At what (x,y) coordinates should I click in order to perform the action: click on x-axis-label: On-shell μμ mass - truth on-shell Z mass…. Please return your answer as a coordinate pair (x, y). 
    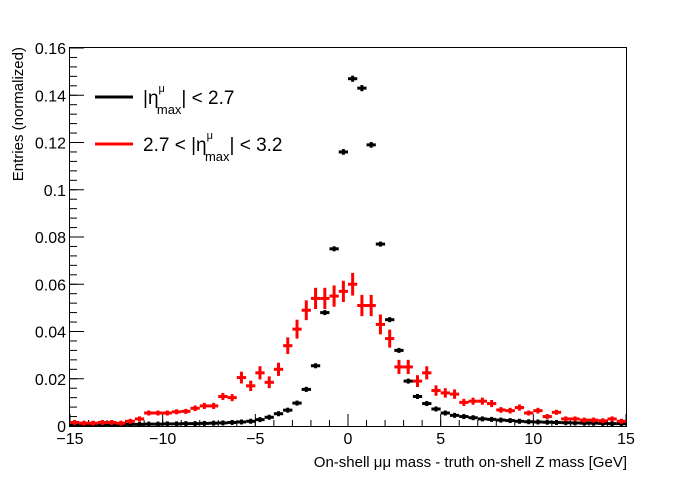
    Looking at the image, I should click on (470, 462).